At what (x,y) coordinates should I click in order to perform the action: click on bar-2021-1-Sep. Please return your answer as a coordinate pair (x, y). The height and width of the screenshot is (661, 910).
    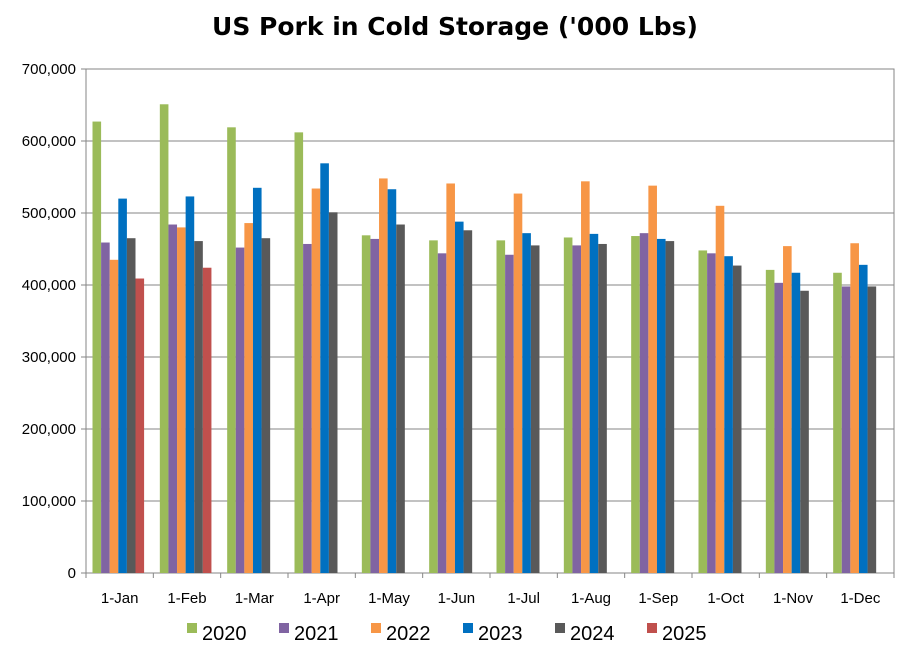
    Looking at the image, I should click on (644, 403).